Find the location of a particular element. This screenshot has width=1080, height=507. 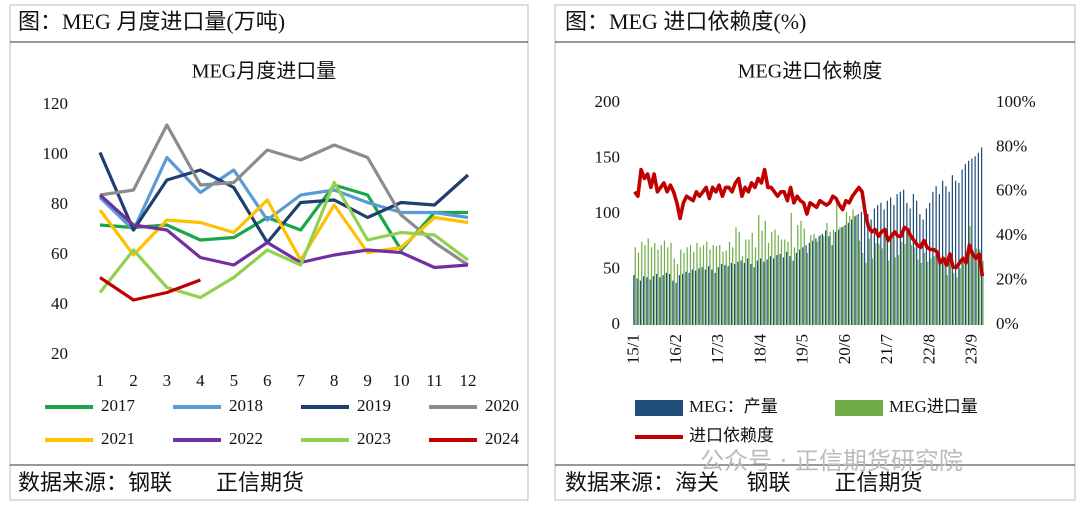

y2-tick-label: 60% is located at coordinates (1011, 190).